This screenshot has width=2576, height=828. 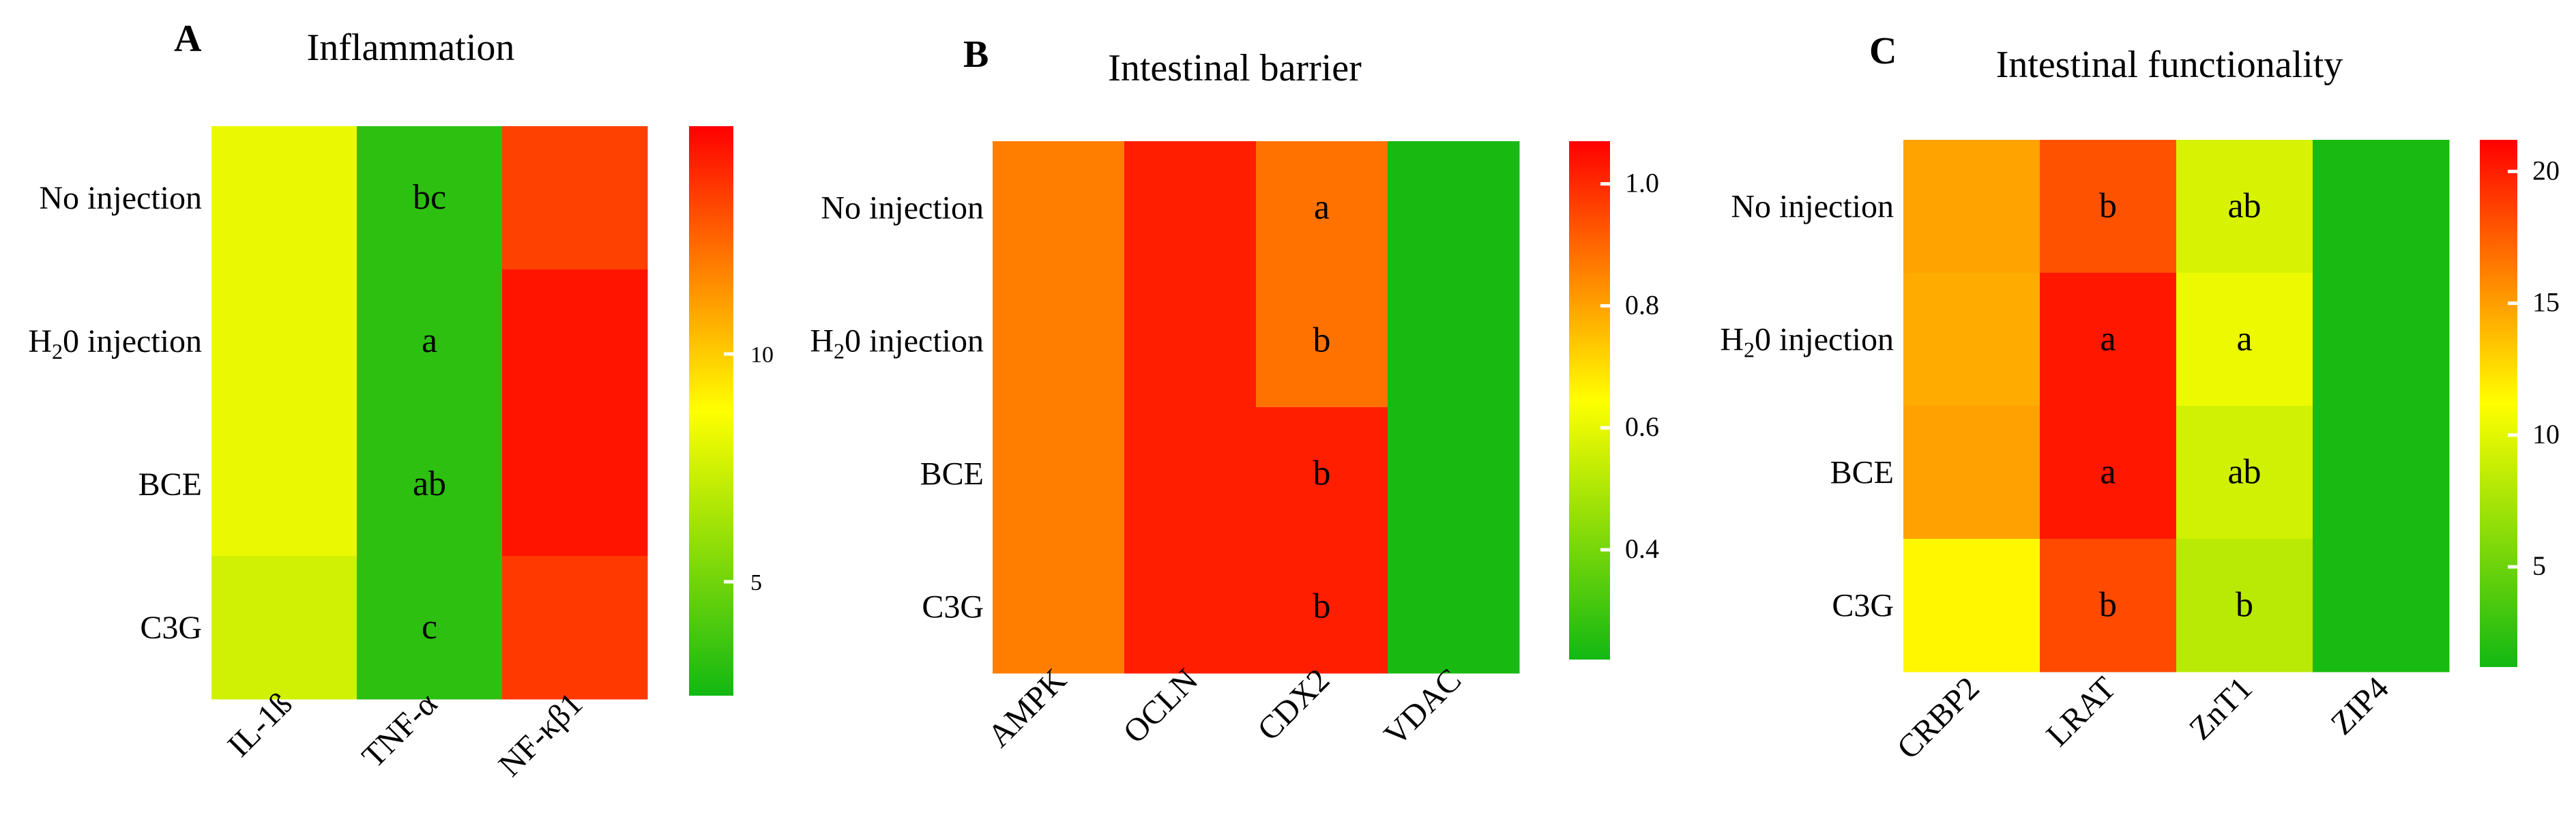 I want to click on column-label: CDX2, so click(x=1293, y=705).